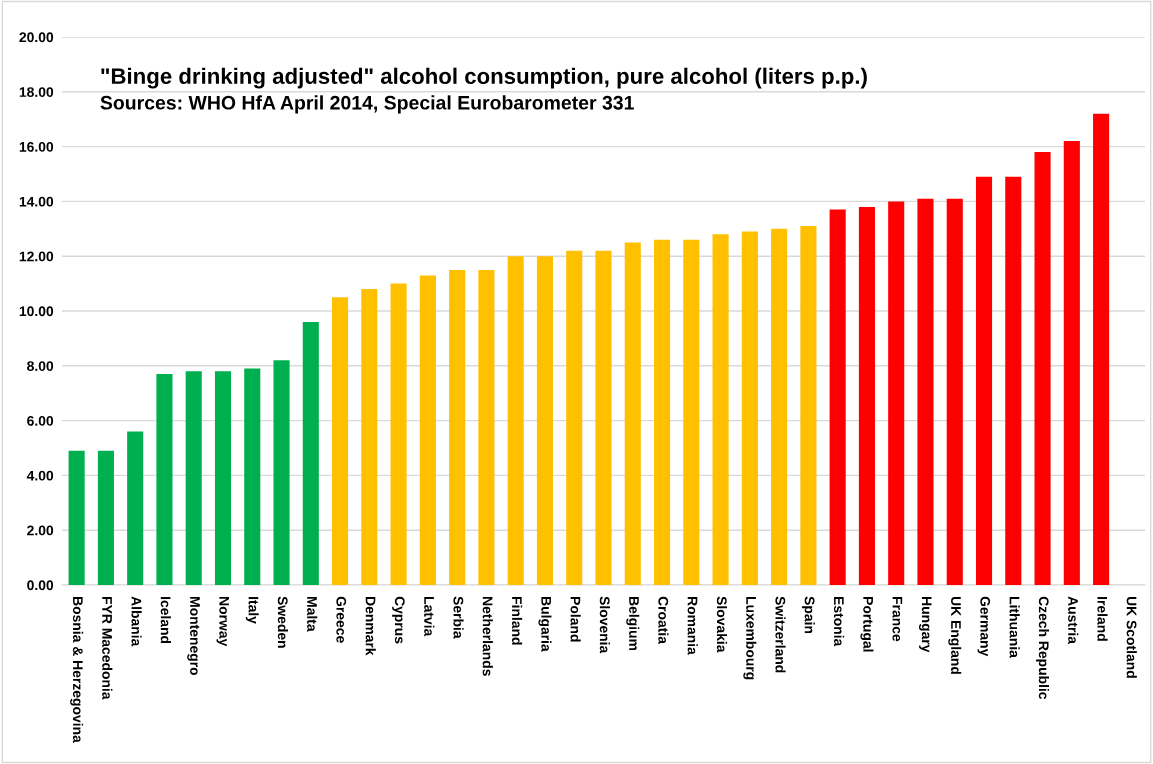 This screenshot has width=1153, height=764. Describe the element at coordinates (193, 636) in the screenshot. I see `x-tick-label: Montenegro` at that location.